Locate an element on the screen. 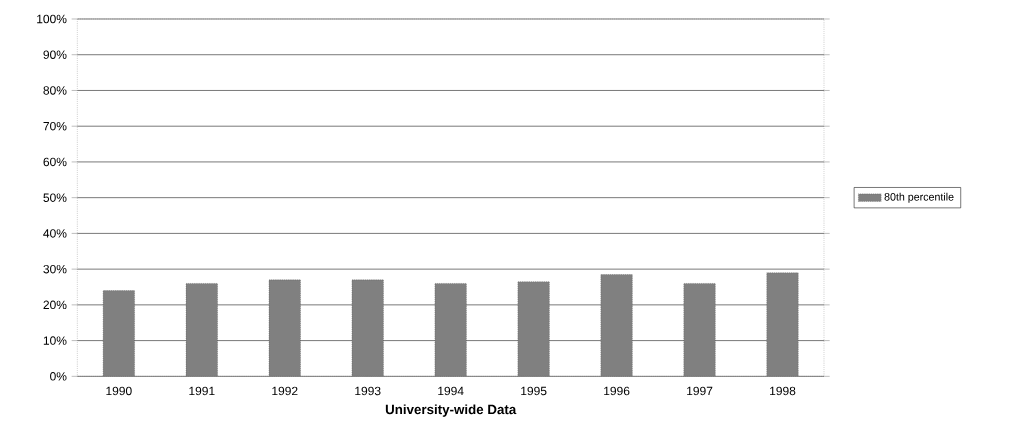 This screenshot has height=443, width=1034. x-tick-label: 1994 is located at coordinates (451, 391).